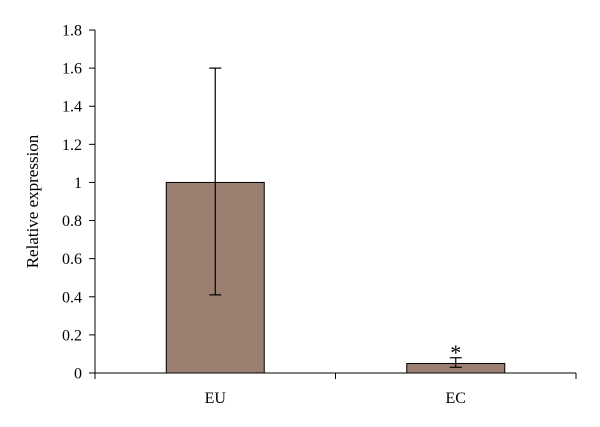 The height and width of the screenshot is (427, 600). What do you see at coordinates (72, 221) in the screenshot?
I see `y-tick-label: 0.8` at bounding box center [72, 221].